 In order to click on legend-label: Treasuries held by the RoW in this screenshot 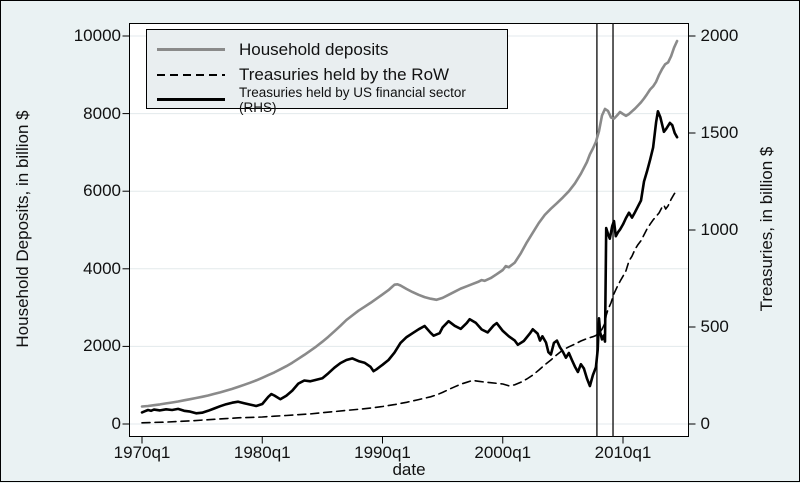, I will do `click(344, 74)`.